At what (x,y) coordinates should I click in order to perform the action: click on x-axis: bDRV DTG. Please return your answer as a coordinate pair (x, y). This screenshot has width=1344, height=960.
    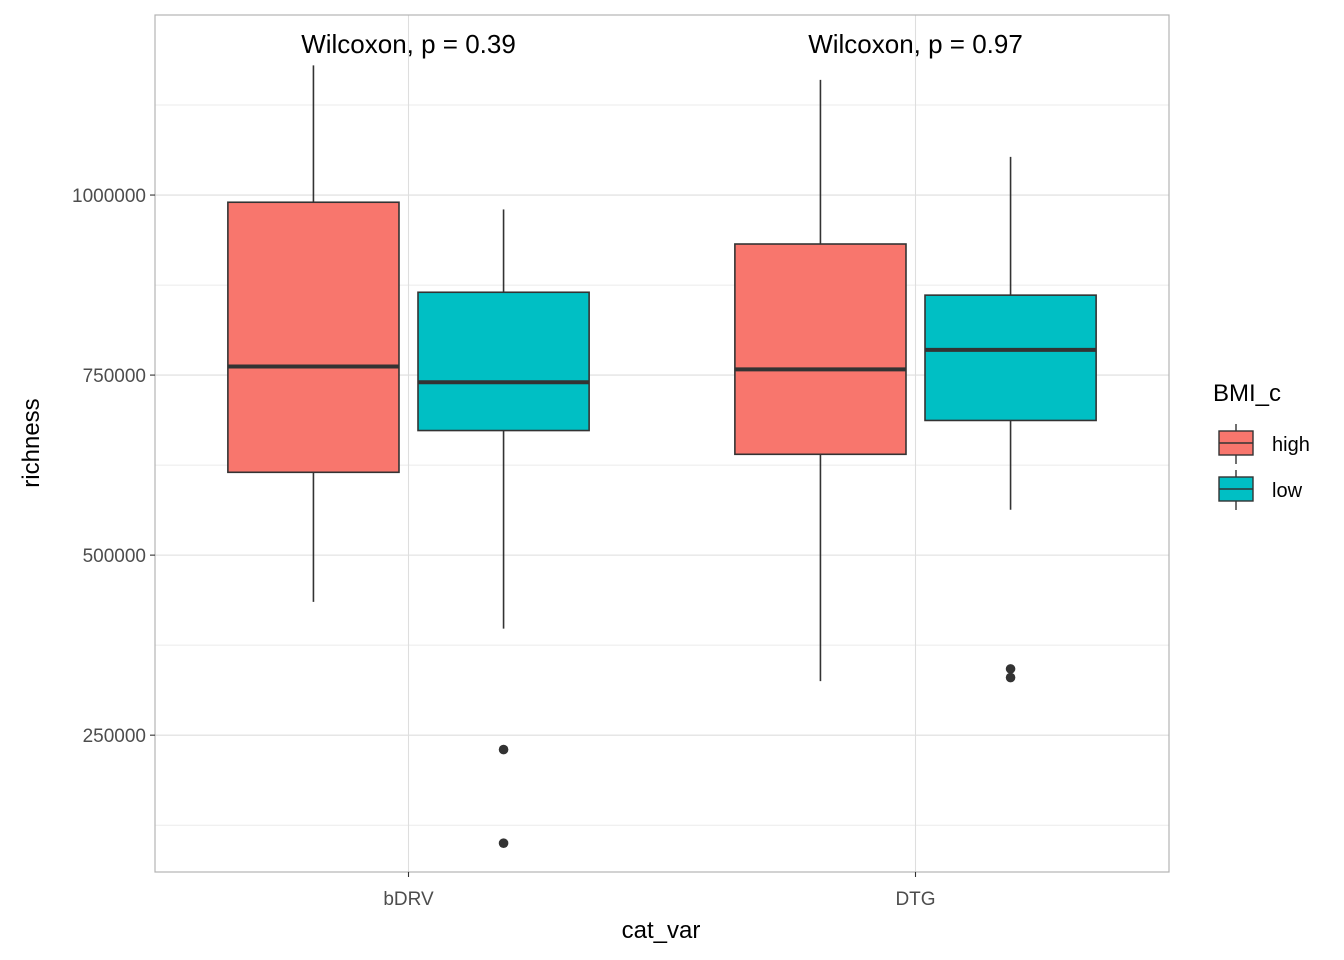
    Looking at the image, I should click on (659, 891).